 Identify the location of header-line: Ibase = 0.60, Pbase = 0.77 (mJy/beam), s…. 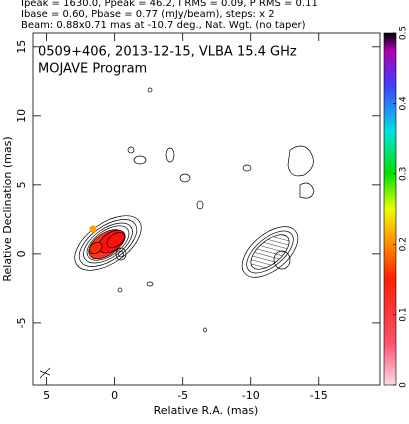
(148, 14).